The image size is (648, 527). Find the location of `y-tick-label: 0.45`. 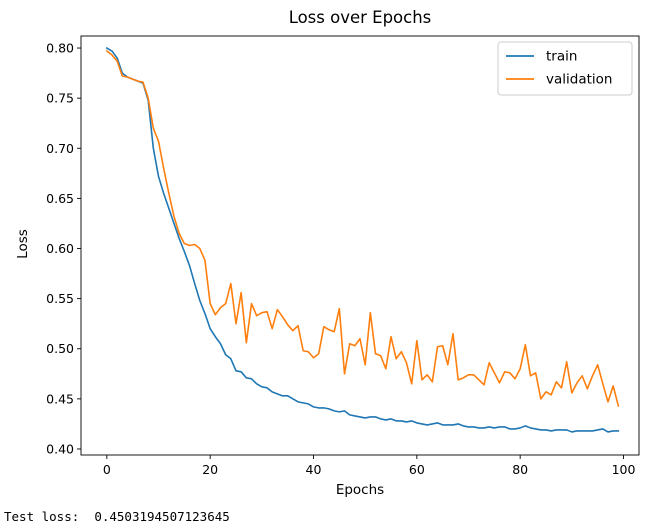

y-tick-label: 0.45 is located at coordinates (60, 398).